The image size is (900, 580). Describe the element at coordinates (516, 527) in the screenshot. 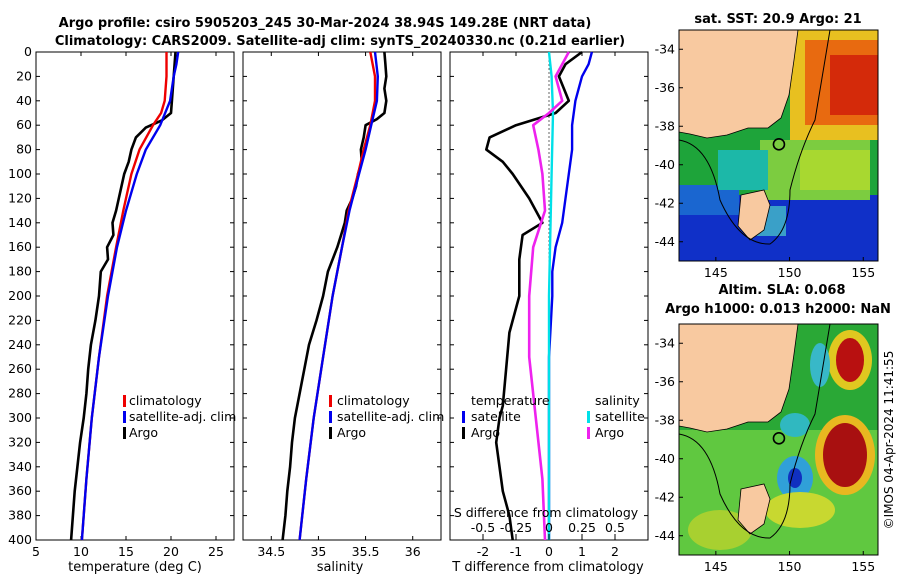

I see `s-tick-label: -0.25` at that location.